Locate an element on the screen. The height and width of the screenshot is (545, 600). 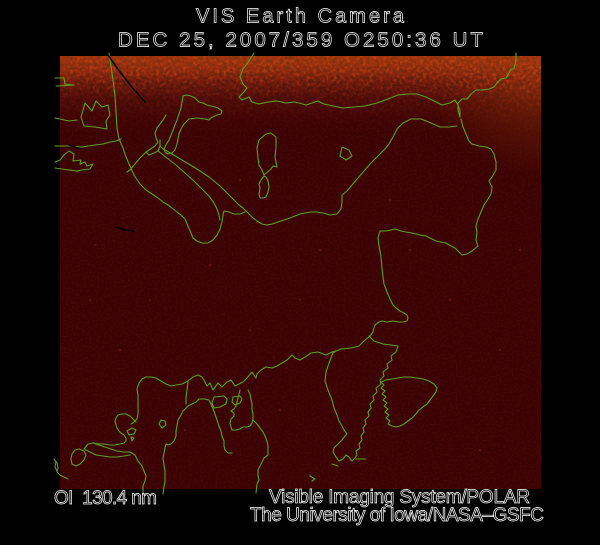
svg-text: VIS Earth Camera is located at coordinates (300, 17).